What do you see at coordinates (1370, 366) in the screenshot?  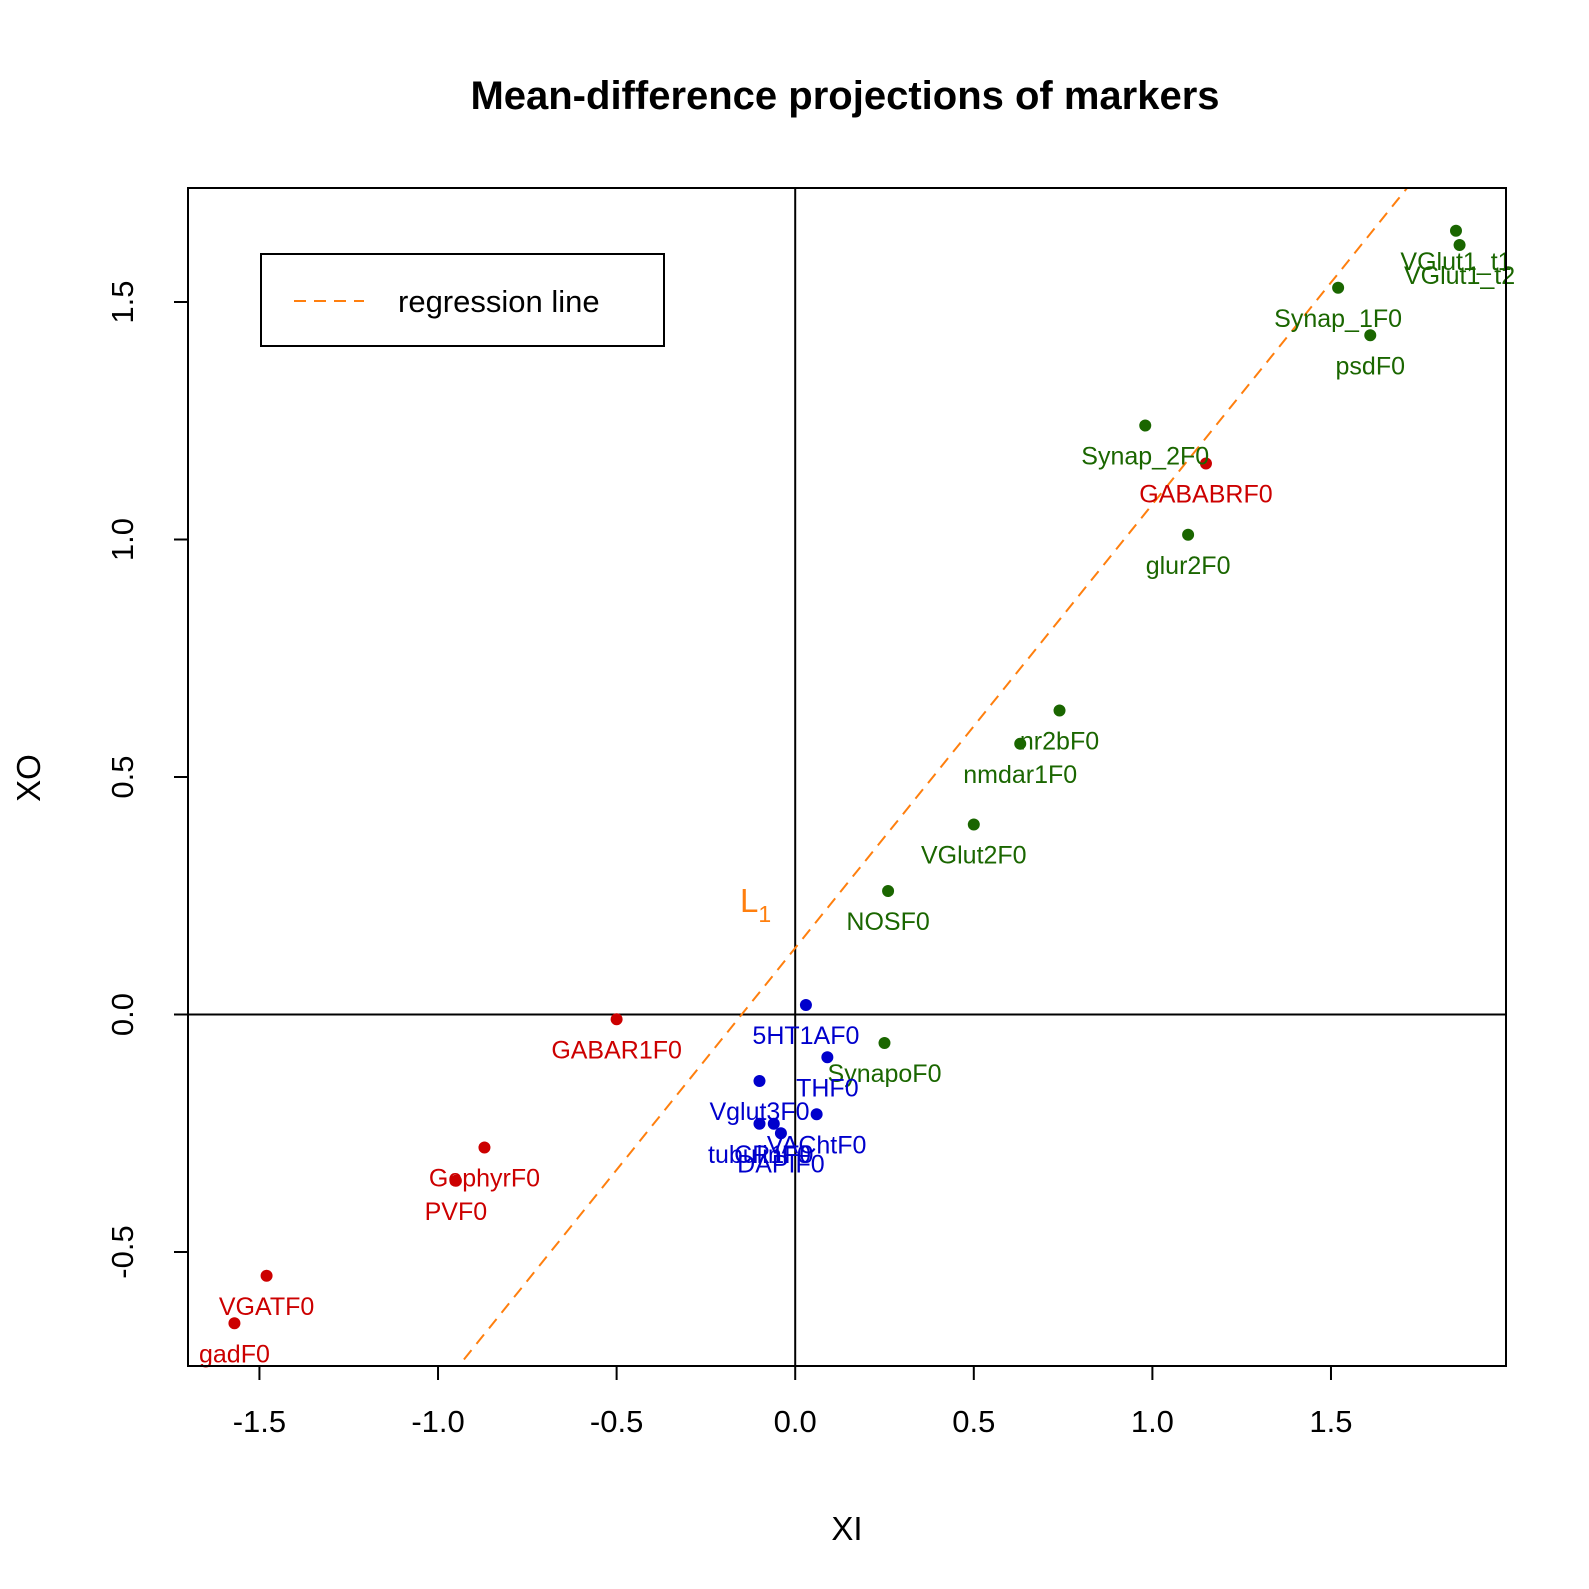 I see `point-label: psdF0` at bounding box center [1370, 366].